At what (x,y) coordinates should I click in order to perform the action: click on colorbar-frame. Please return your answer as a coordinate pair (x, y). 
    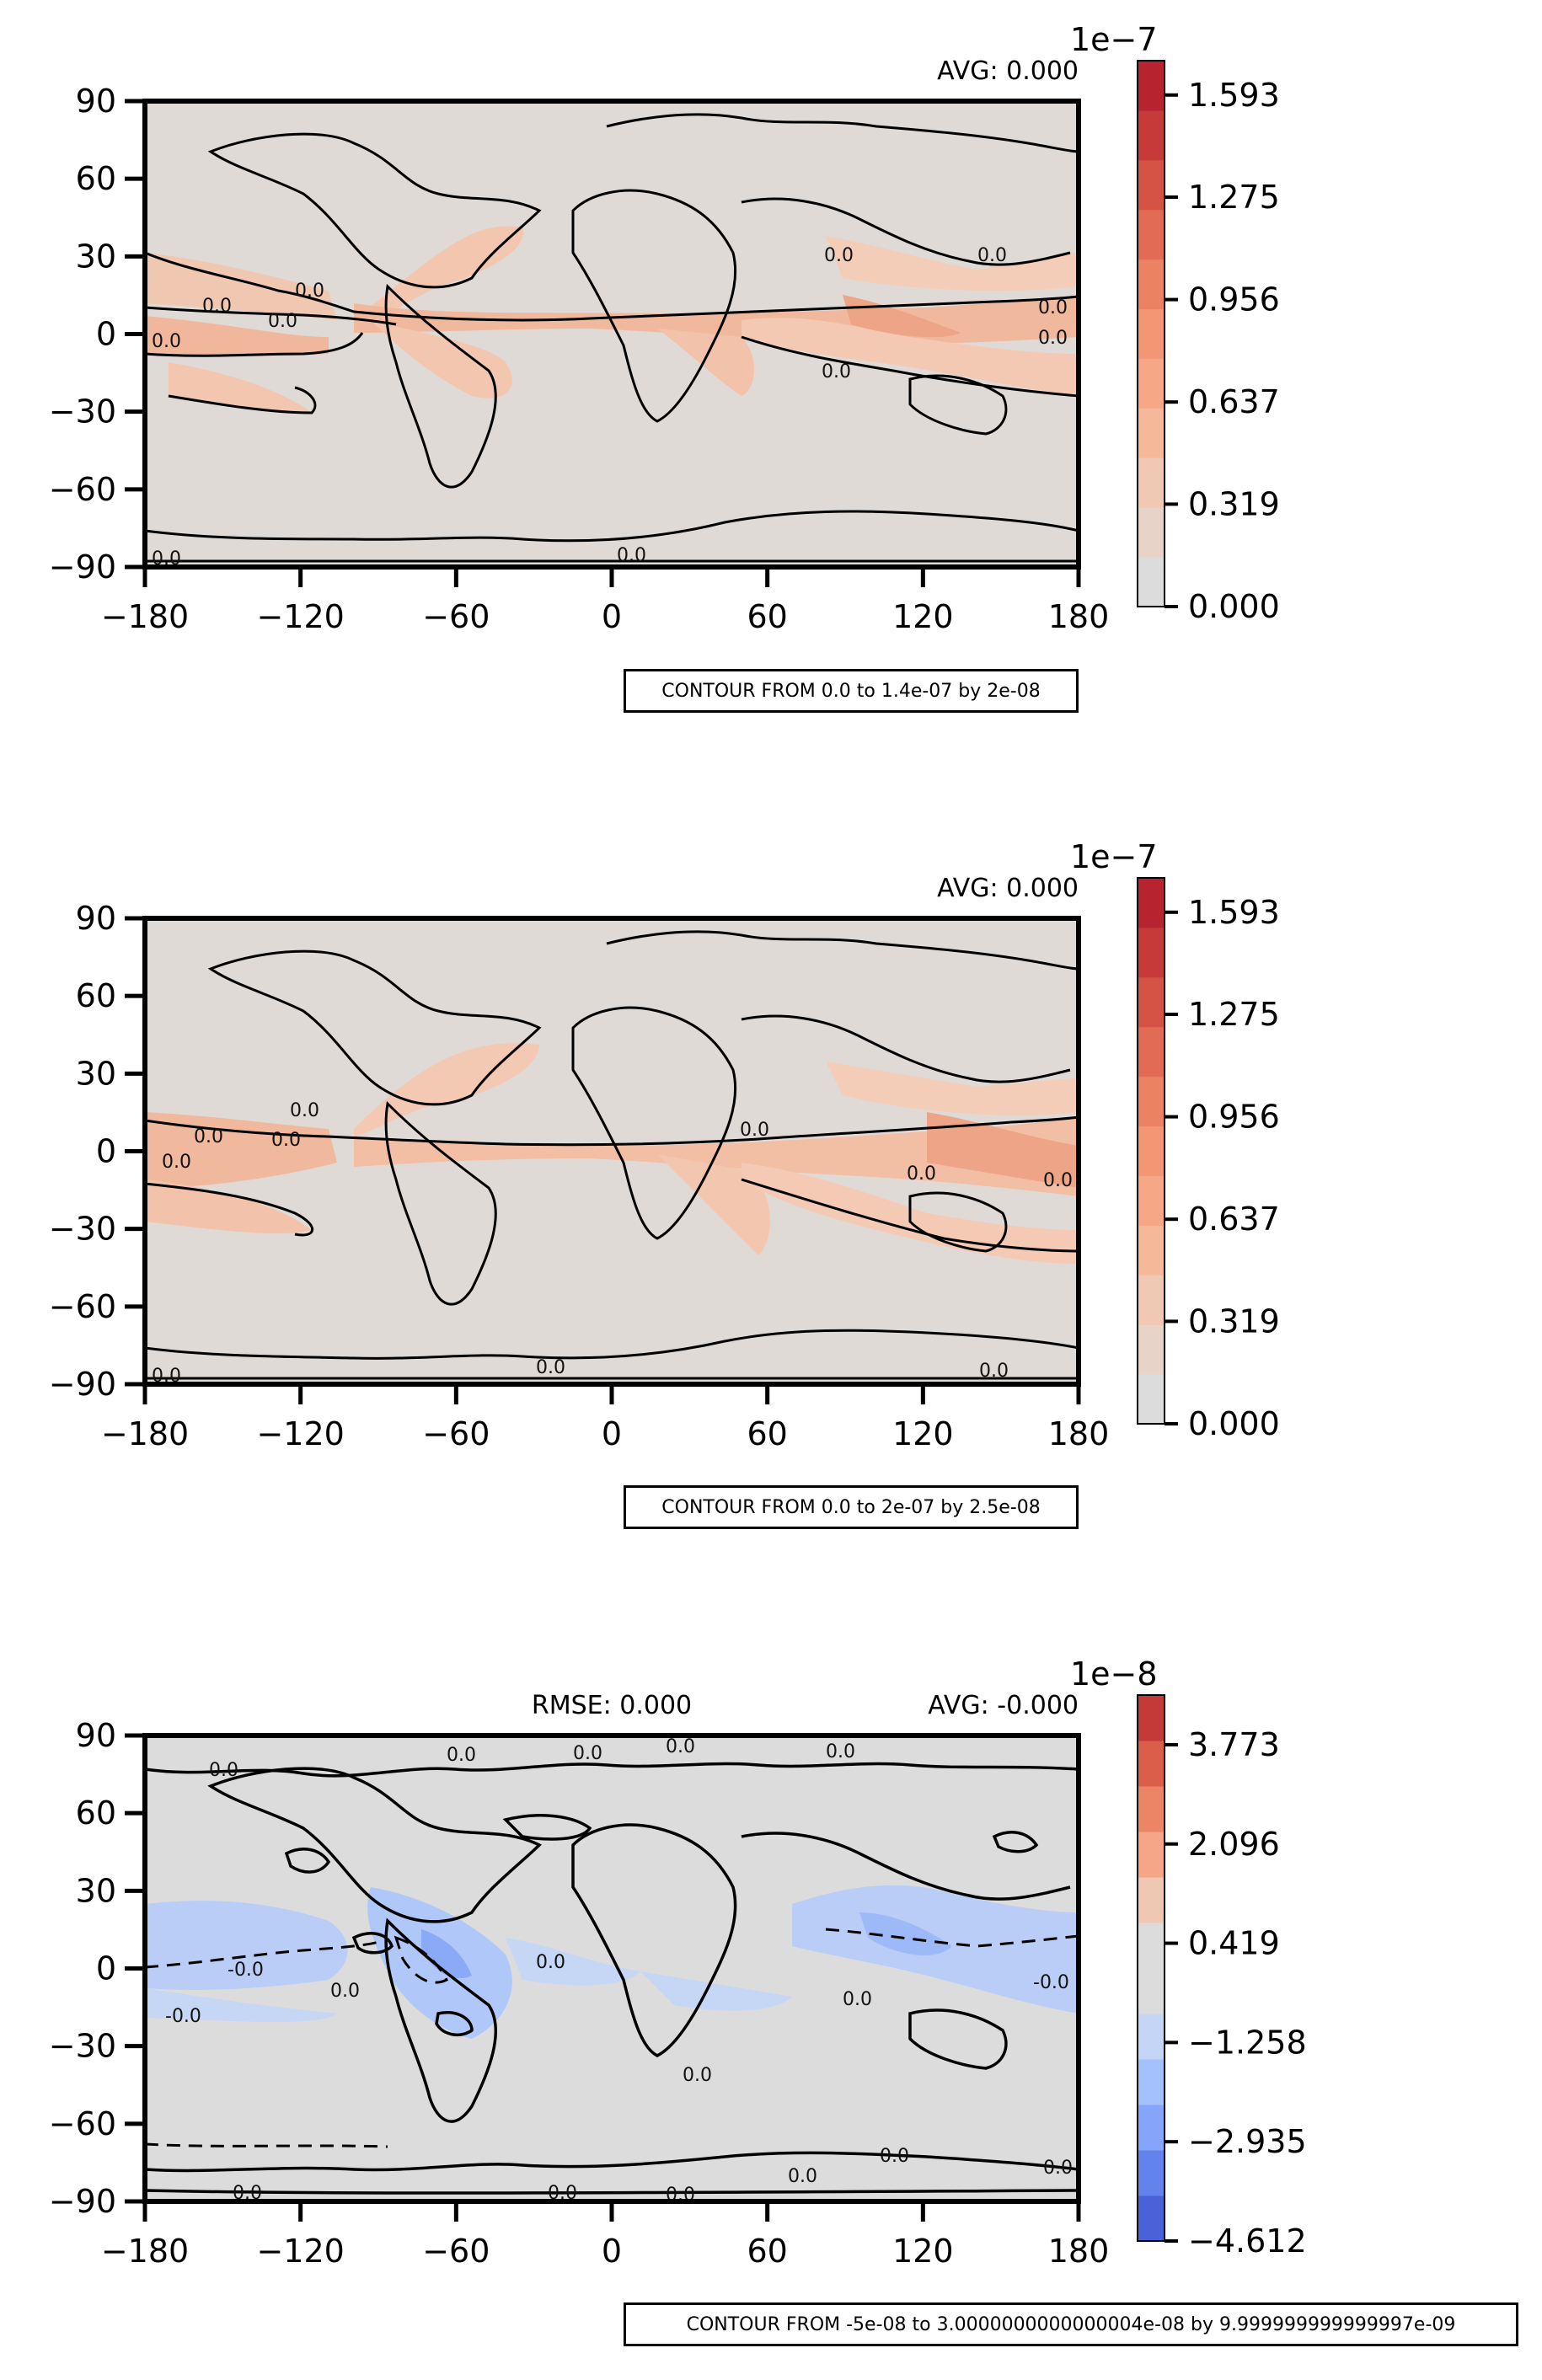
    Looking at the image, I should click on (1151, 1151).